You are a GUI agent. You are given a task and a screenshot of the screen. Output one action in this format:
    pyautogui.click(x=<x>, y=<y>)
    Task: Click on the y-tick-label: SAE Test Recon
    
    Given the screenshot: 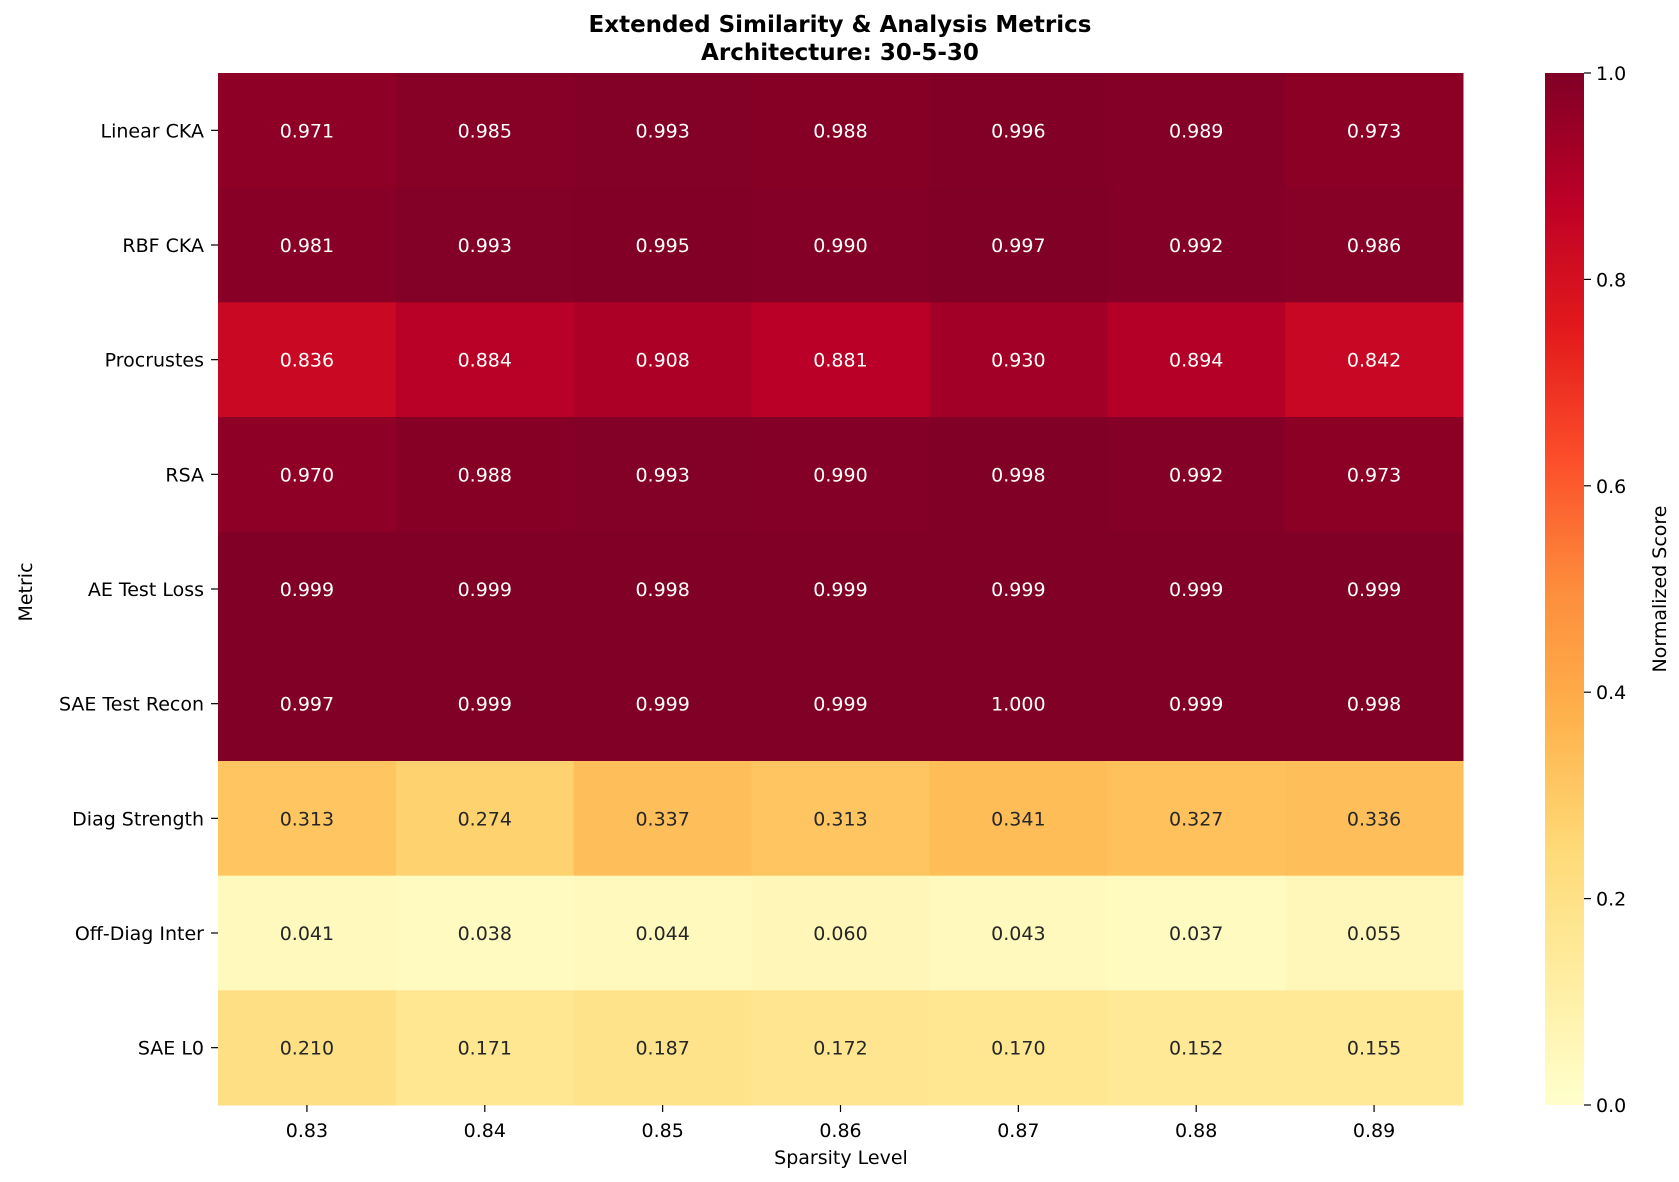 What is the action you would take?
    pyautogui.click(x=131, y=705)
    